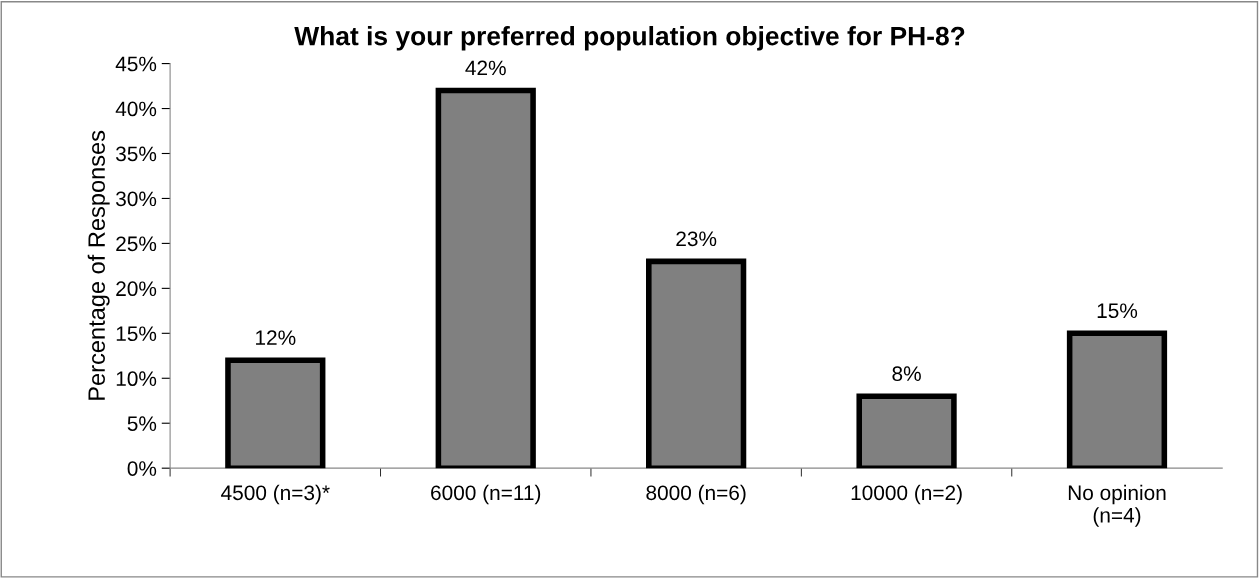 This screenshot has height=578, width=1260. Describe the element at coordinates (136, 199) in the screenshot. I see `y-tick-label: 30%` at that location.